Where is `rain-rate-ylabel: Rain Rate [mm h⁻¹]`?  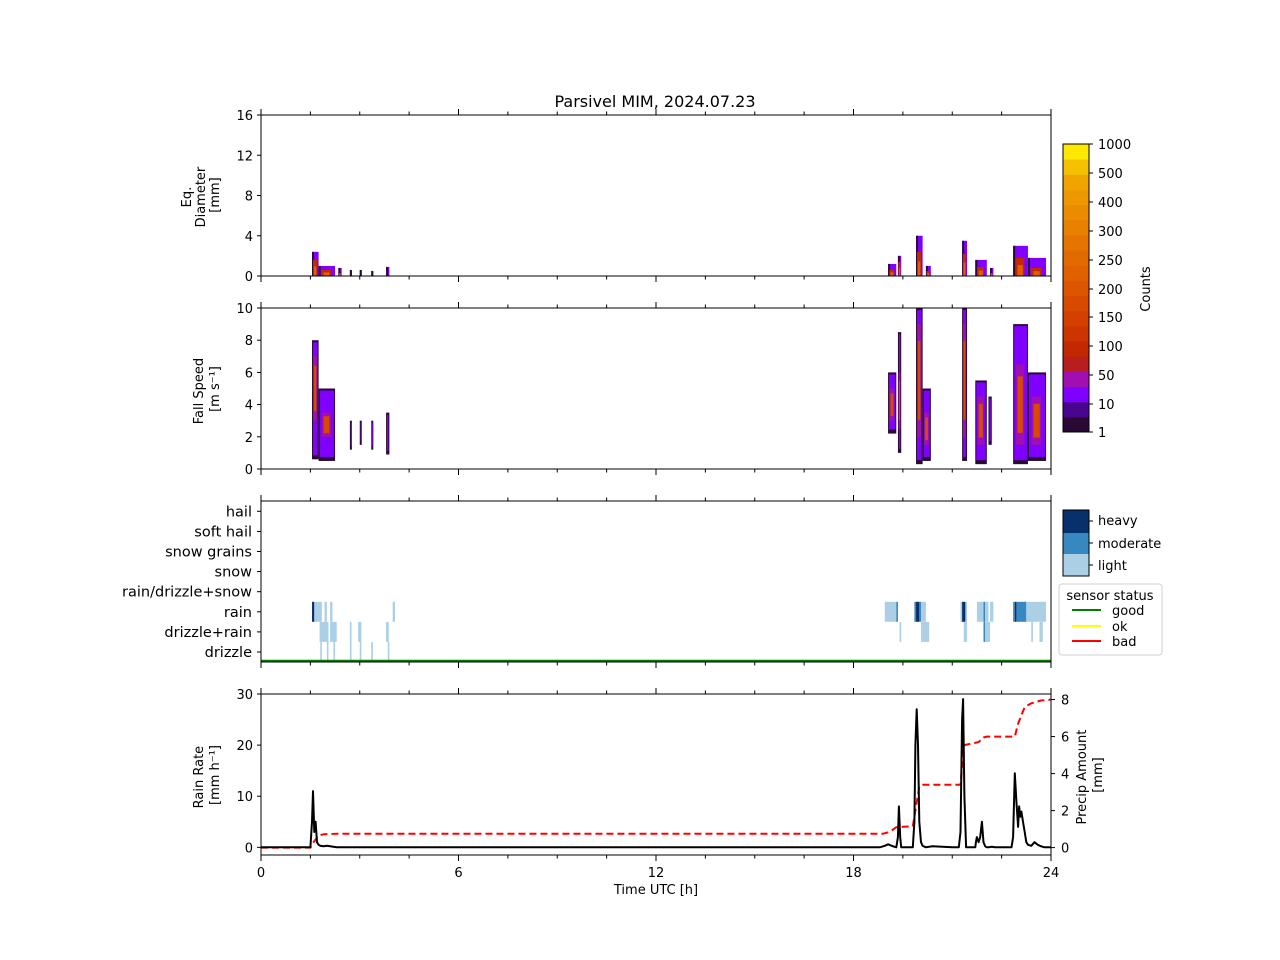
rain-rate-ylabel: Rain Rate [mm h⁻¹] is located at coordinates (207, 775).